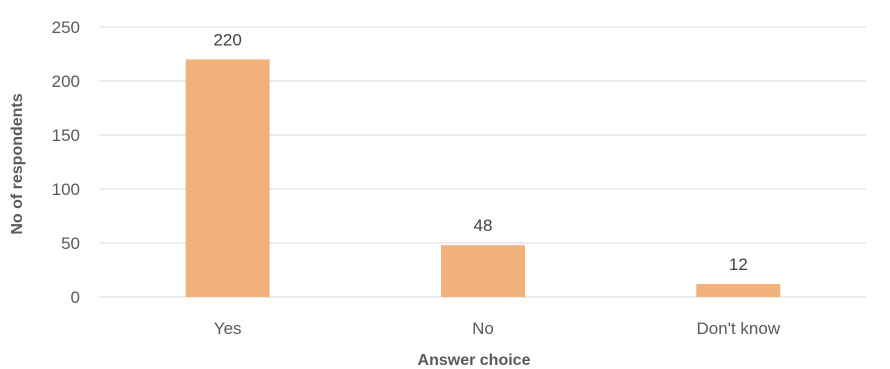 The height and width of the screenshot is (369, 890). I want to click on bar-no, so click(483, 271).